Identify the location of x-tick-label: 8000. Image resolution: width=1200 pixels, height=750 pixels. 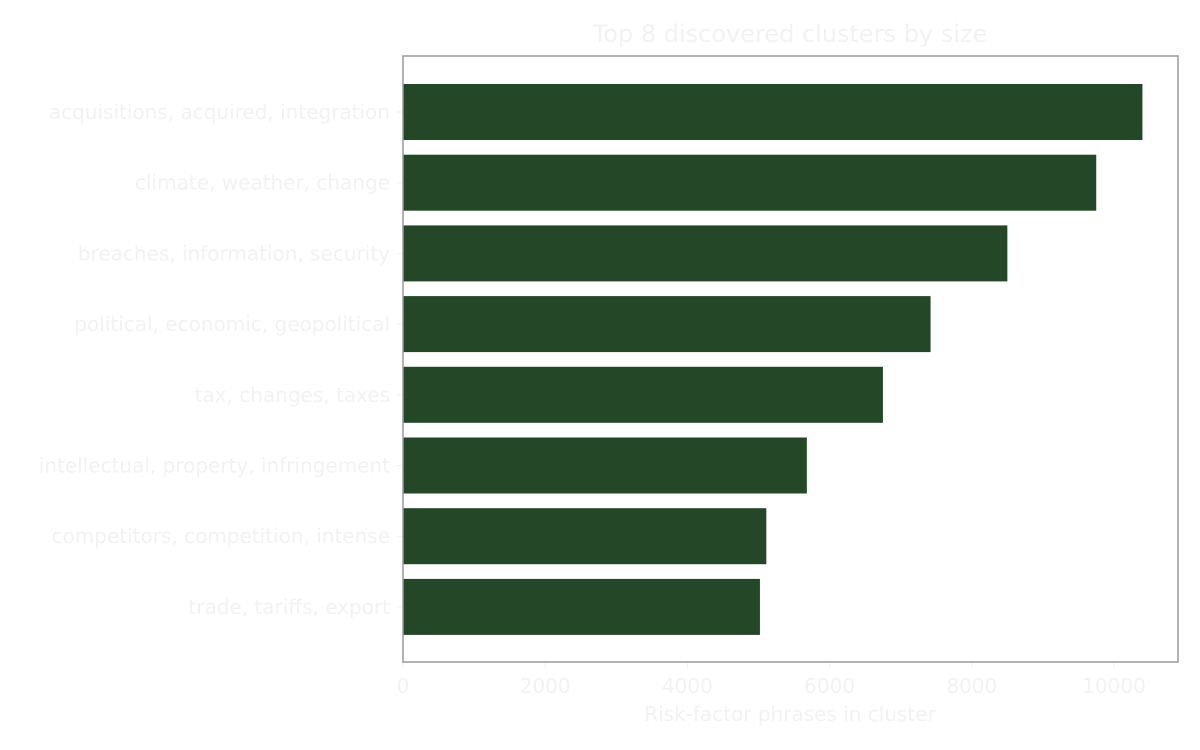
(971, 686).